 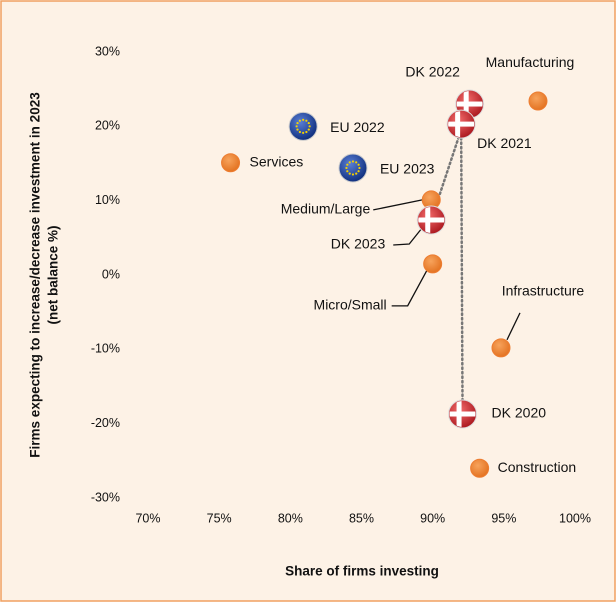 What do you see at coordinates (105, 497) in the screenshot?
I see `y-tick-label: -30%` at bounding box center [105, 497].